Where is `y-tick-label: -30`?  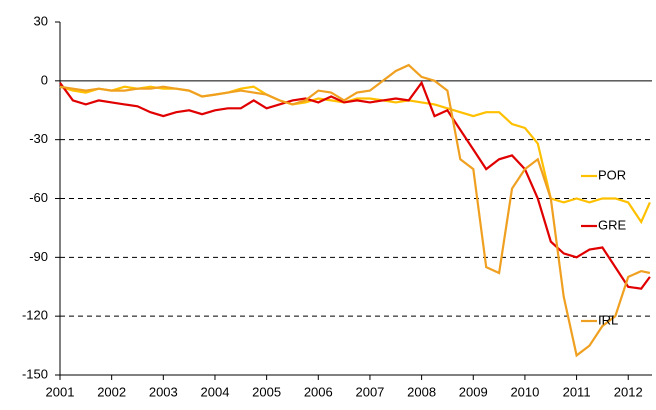 y-tick-label: -30 is located at coordinates (38, 138).